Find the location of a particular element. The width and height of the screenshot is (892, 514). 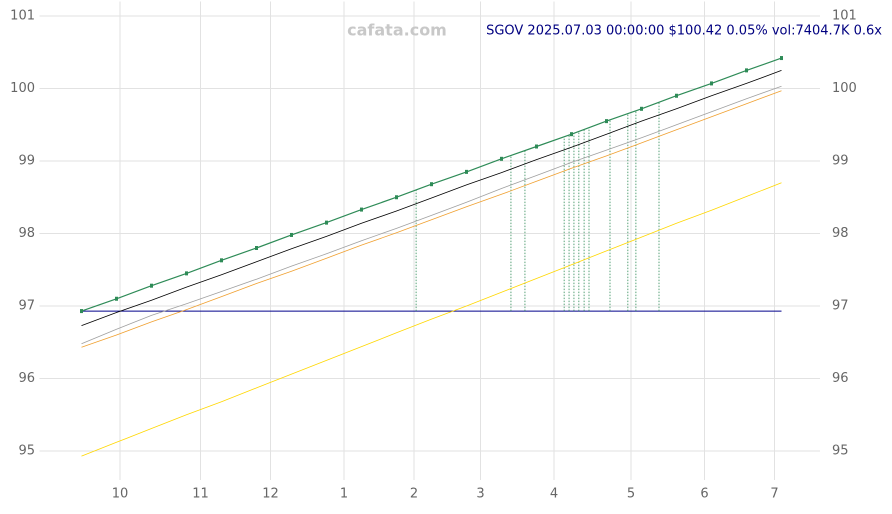

x-tick-label: 12 is located at coordinates (270, 494).